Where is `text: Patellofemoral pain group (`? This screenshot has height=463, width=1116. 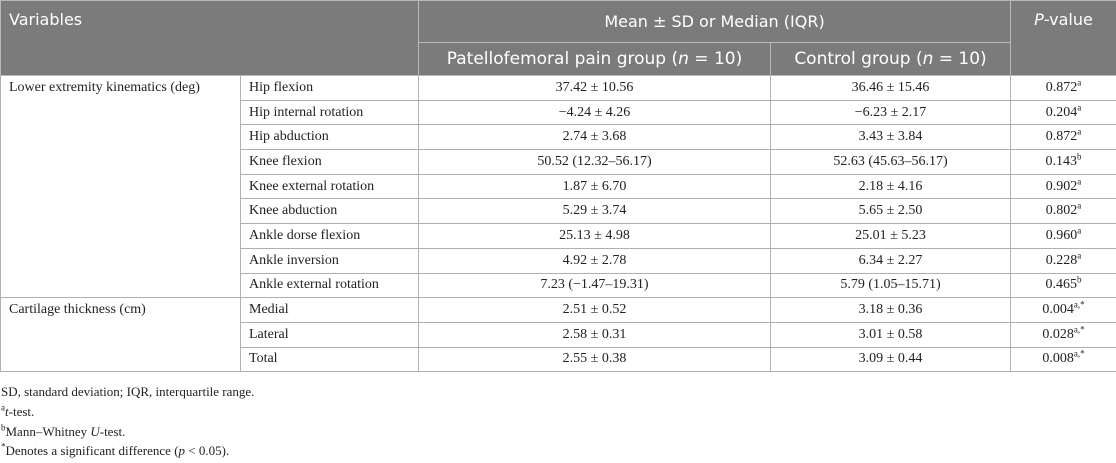 text: Patellofemoral pain group ( is located at coordinates (562, 59).